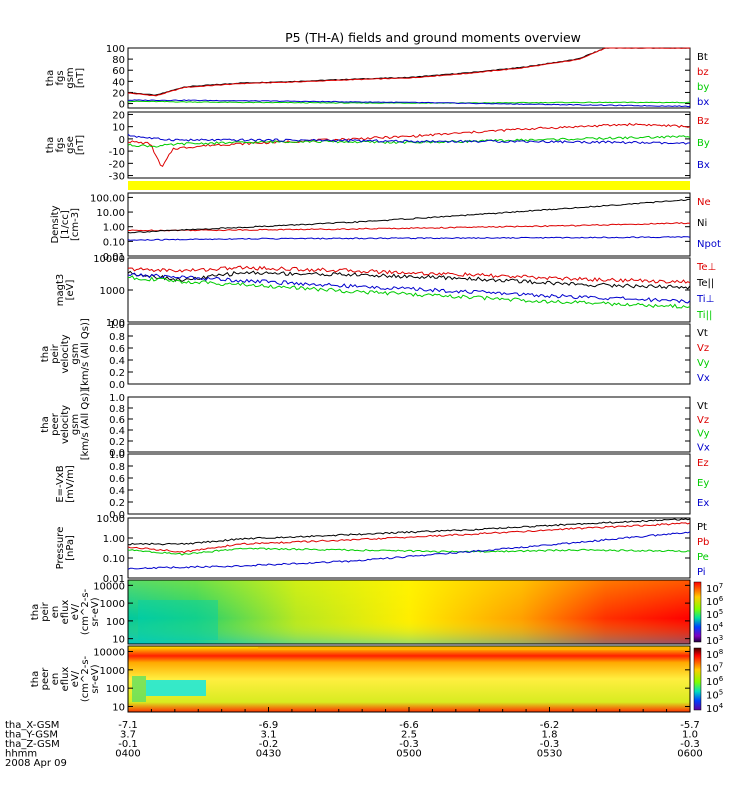 This screenshot has width=750, height=800. What do you see at coordinates (702, 223) in the screenshot?
I see `legend-entry: Ni` at bounding box center [702, 223].